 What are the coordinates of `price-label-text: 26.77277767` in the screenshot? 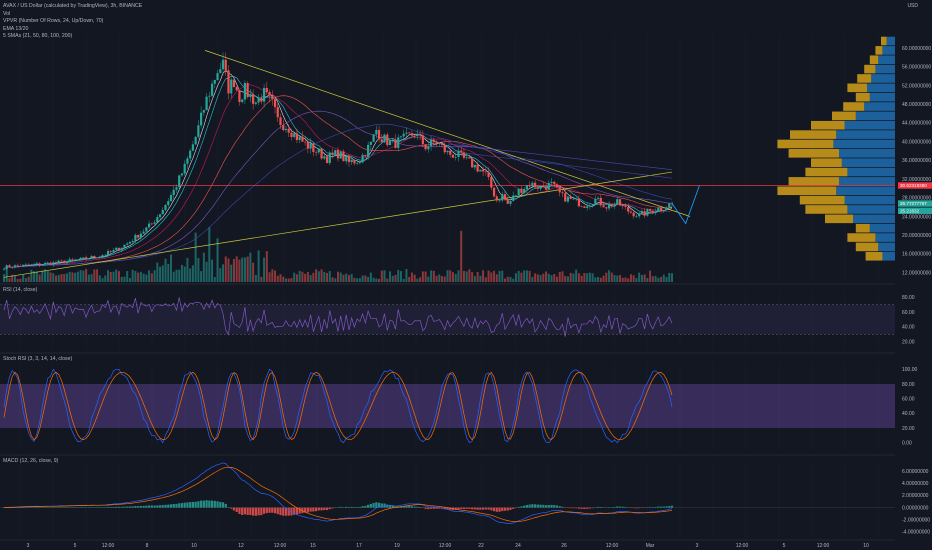 It's located at (913, 203).